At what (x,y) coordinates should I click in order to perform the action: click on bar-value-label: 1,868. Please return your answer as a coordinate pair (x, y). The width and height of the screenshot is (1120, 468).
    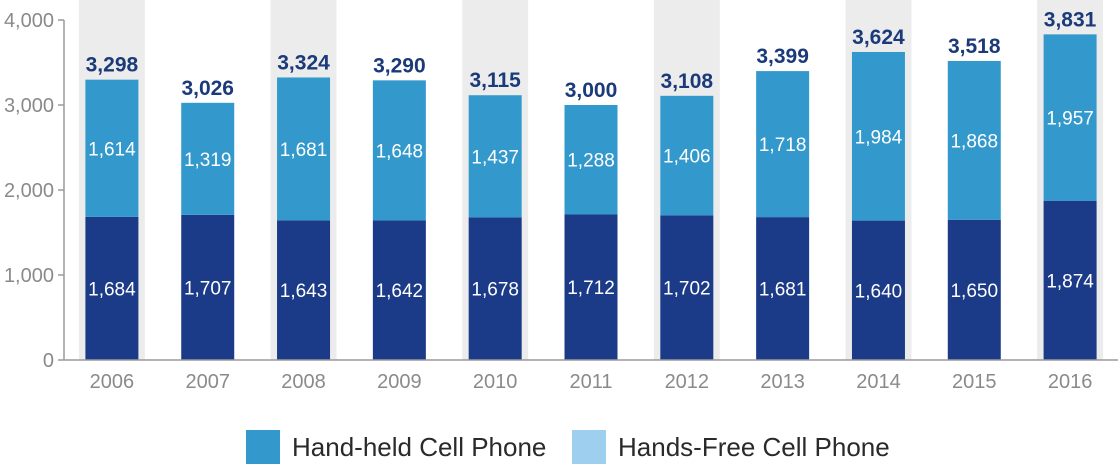
    Looking at the image, I should click on (974, 141).